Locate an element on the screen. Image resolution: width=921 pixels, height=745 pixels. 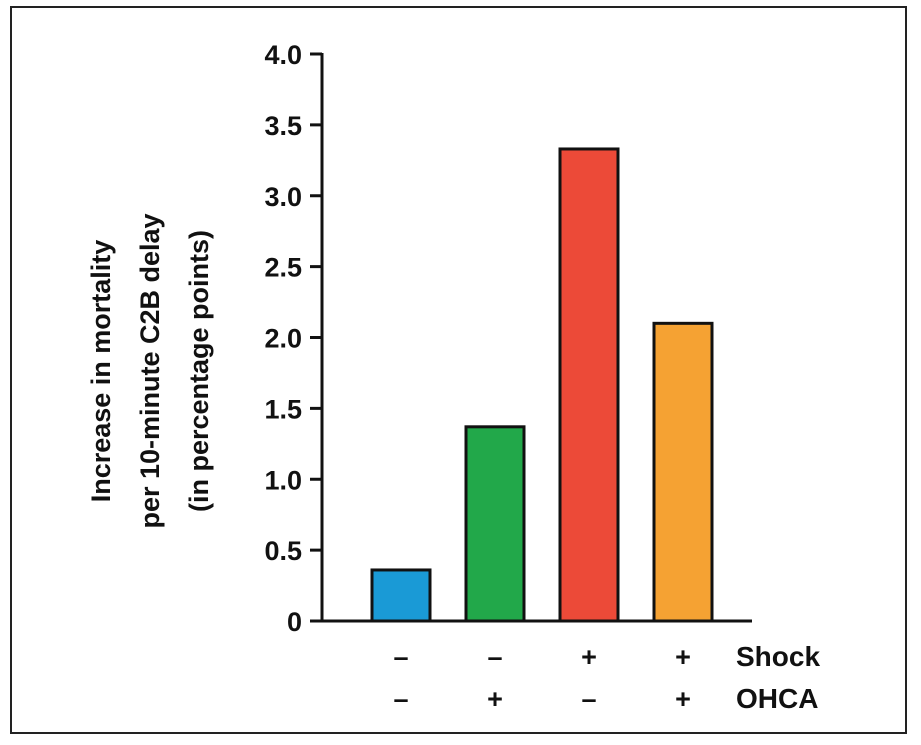
y-axis-label-line-3: (in percentage points) is located at coordinates (199, 371).